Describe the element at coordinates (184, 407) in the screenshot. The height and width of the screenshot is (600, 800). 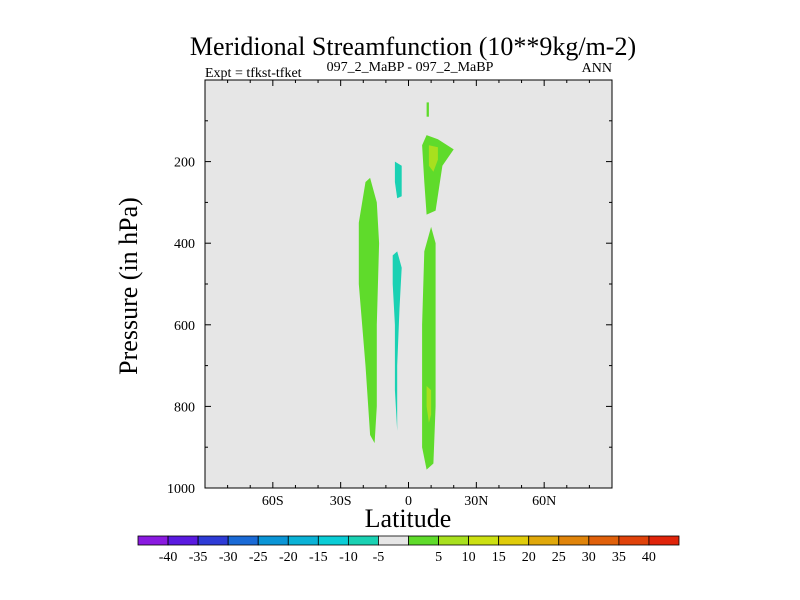
I see `y-tick-label: 800` at that location.